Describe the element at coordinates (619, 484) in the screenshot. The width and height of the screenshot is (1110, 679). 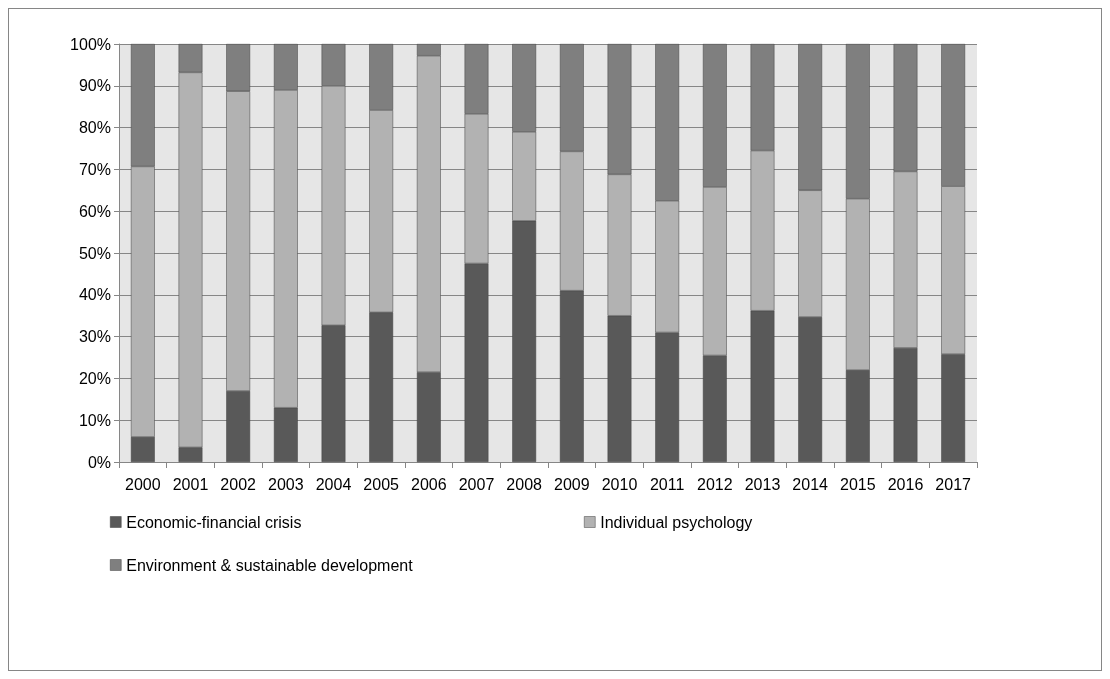
I see `x-tick-label: 2010` at that location.